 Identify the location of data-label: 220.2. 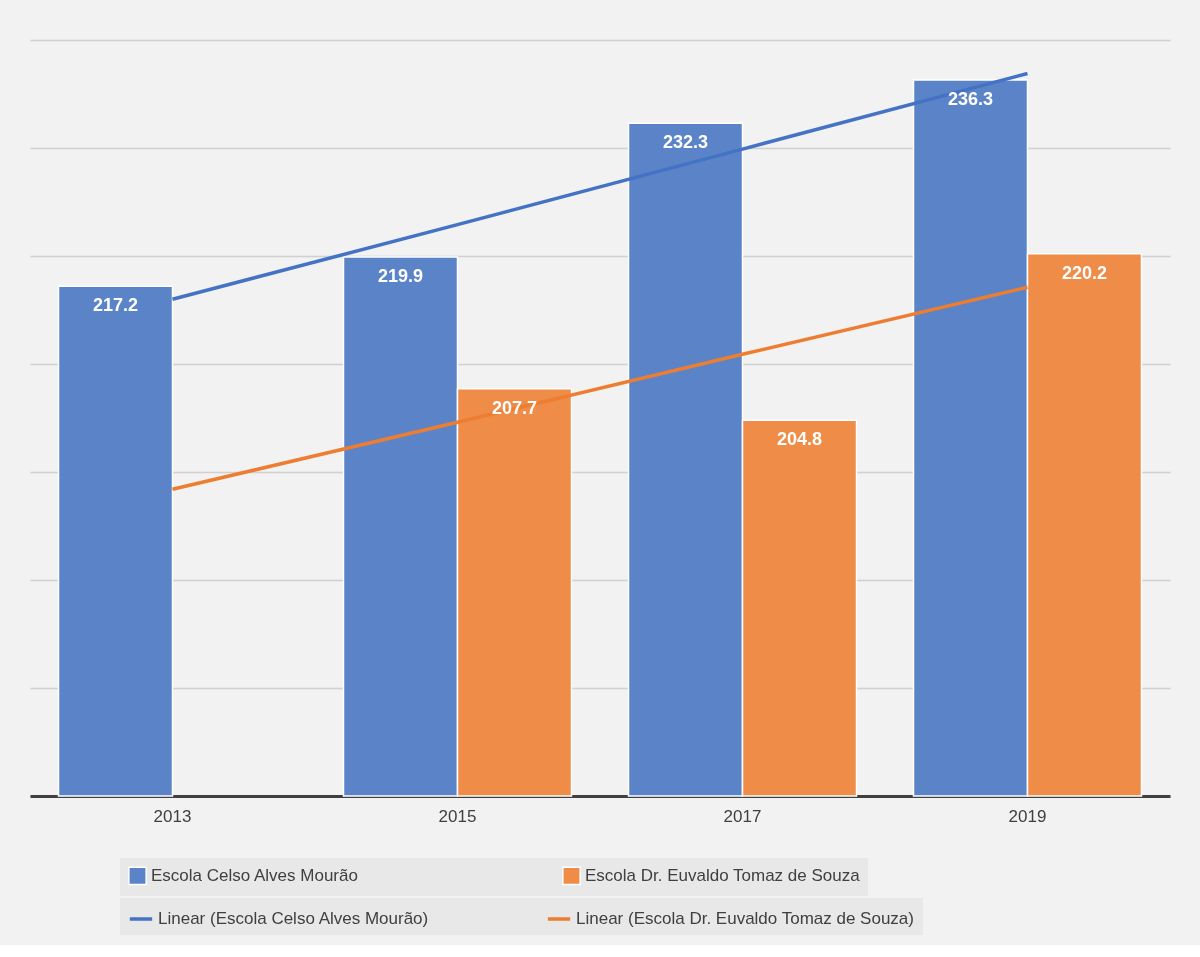
(1084, 272).